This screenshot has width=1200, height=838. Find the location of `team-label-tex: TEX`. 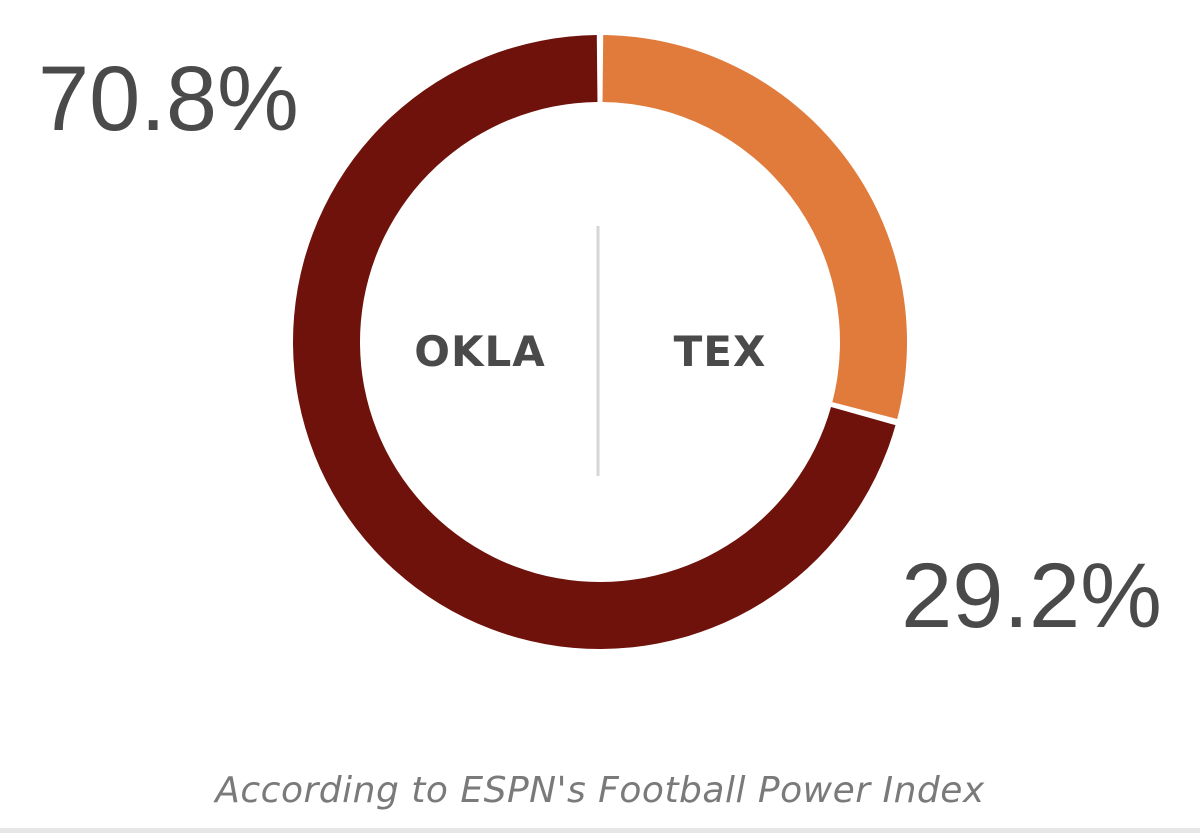

team-label-tex: TEX is located at coordinates (720, 351).